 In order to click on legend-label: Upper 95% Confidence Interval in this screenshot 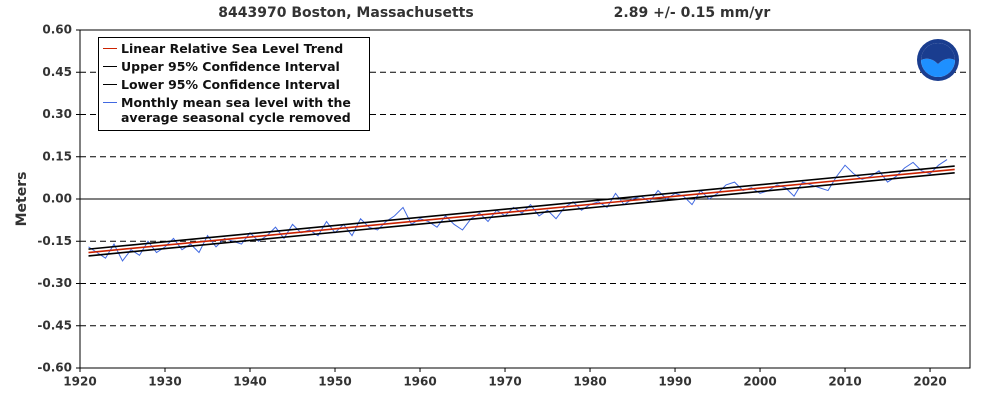, I will do `click(230, 66)`.